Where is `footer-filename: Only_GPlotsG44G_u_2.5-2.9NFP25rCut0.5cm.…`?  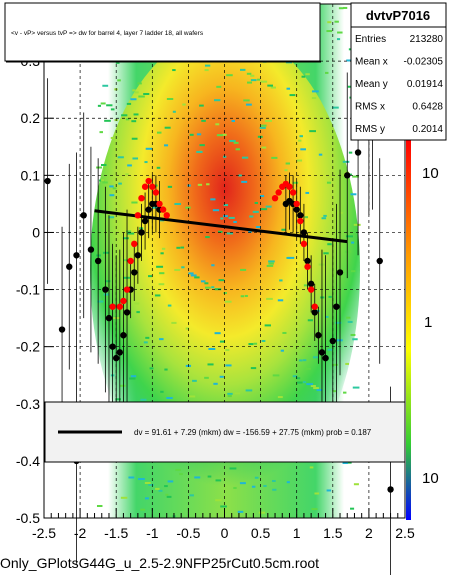 footer-filename: Only_GPlotsG44G_u_2.5-2.9NFP25rCut0.5cm.… is located at coordinates (159, 563).